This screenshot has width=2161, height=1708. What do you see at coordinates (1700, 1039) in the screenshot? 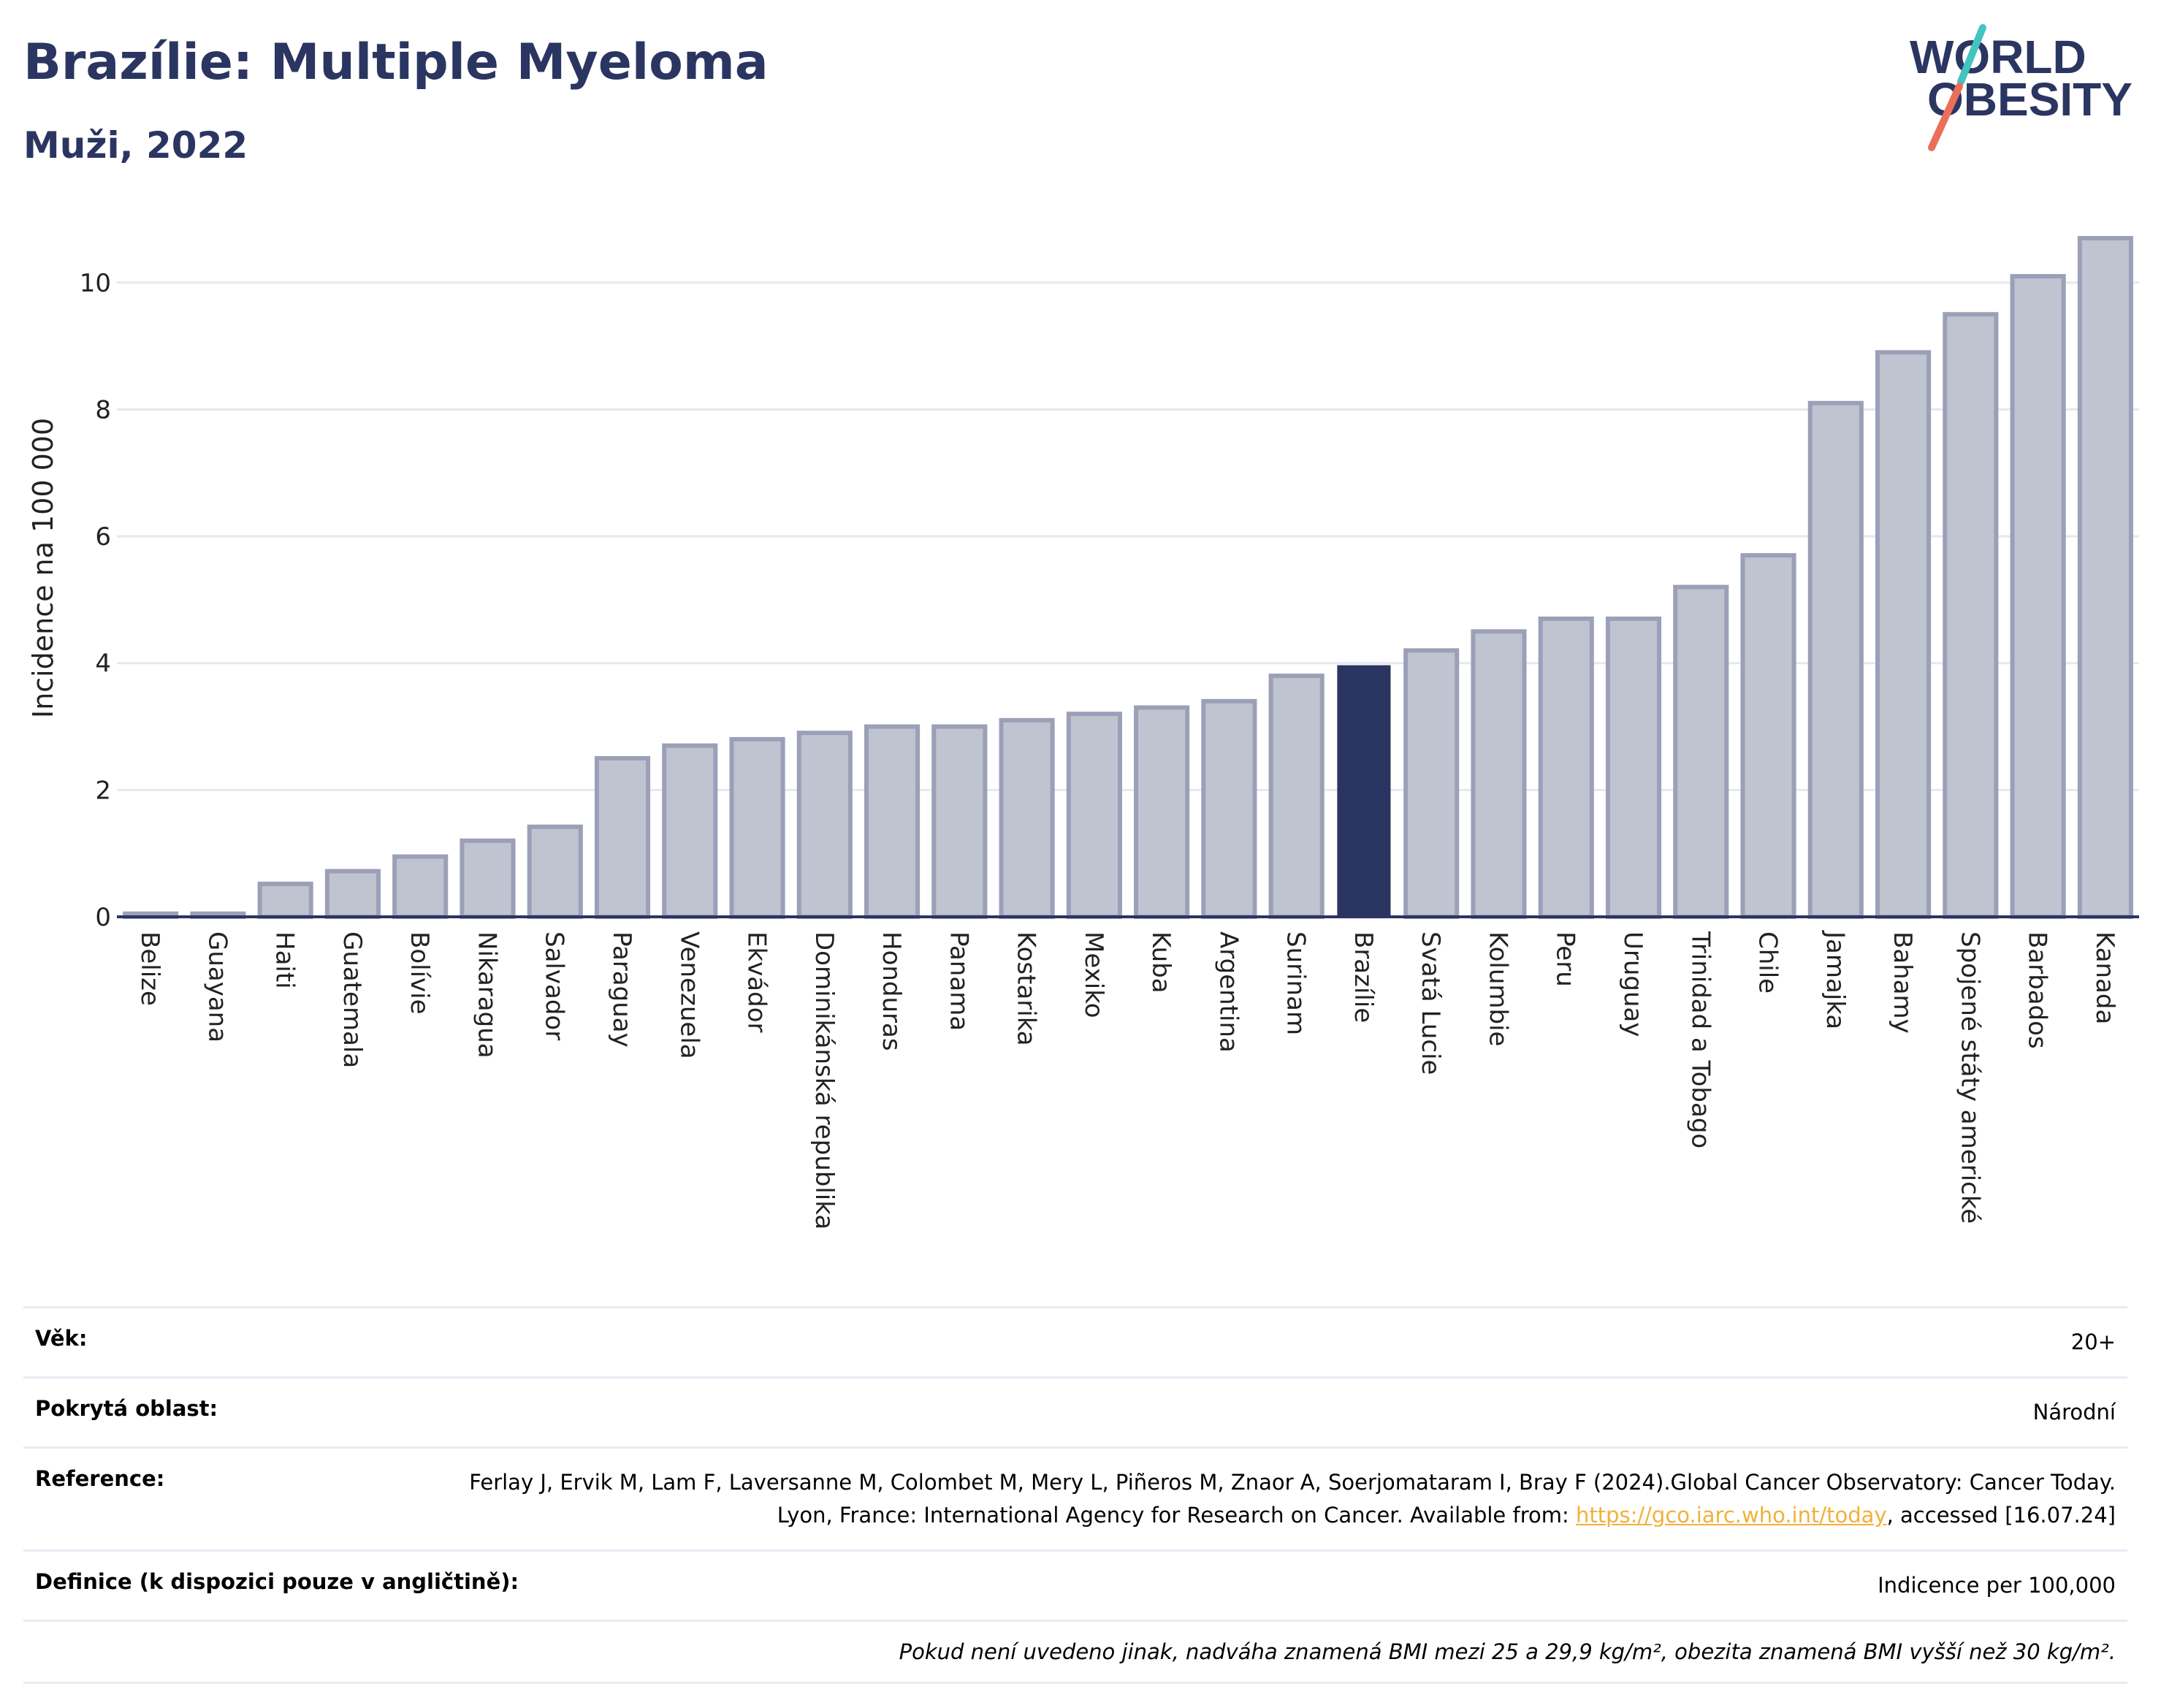
I see `x-tick-label: Trinidad a Tobago` at bounding box center [1700, 1039].